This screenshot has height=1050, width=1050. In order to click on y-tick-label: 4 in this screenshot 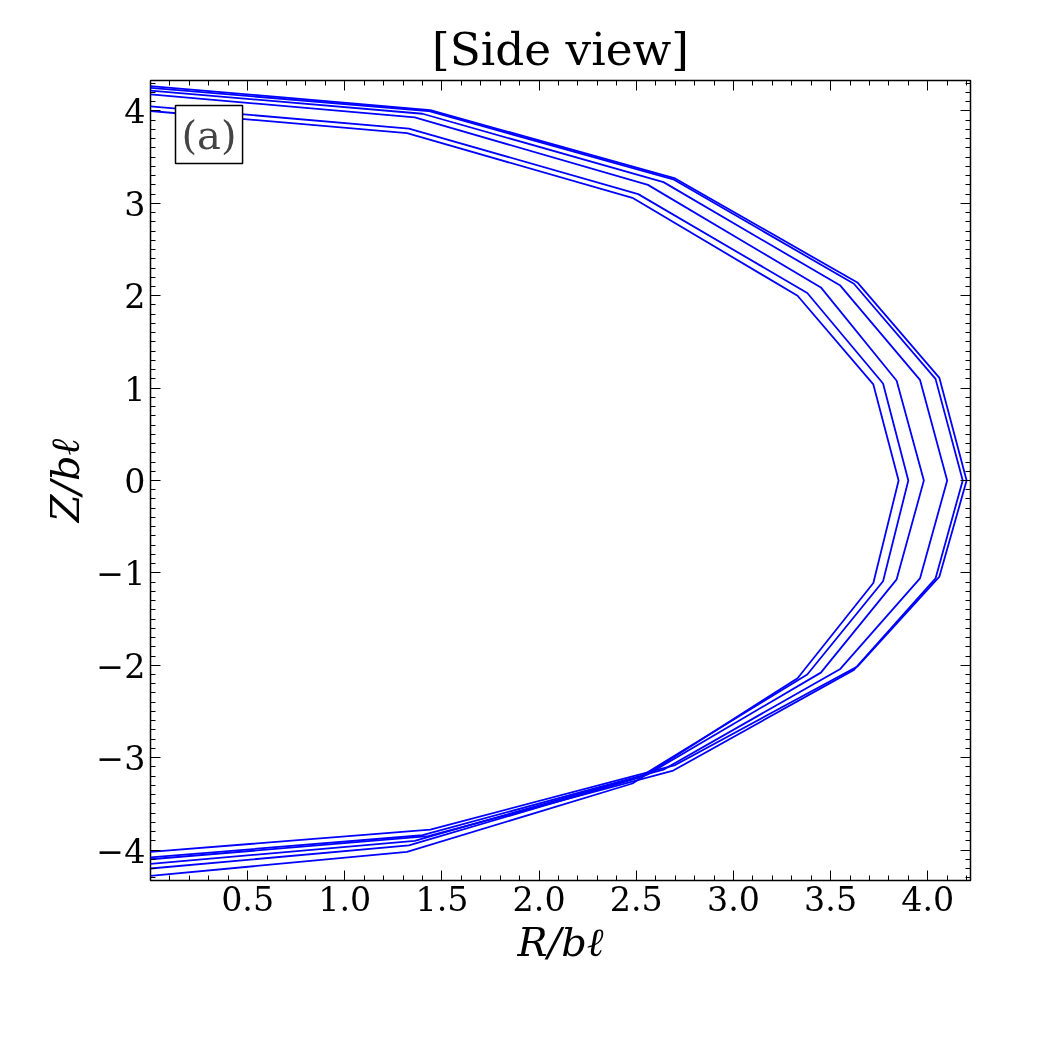, I will do `click(135, 112)`.